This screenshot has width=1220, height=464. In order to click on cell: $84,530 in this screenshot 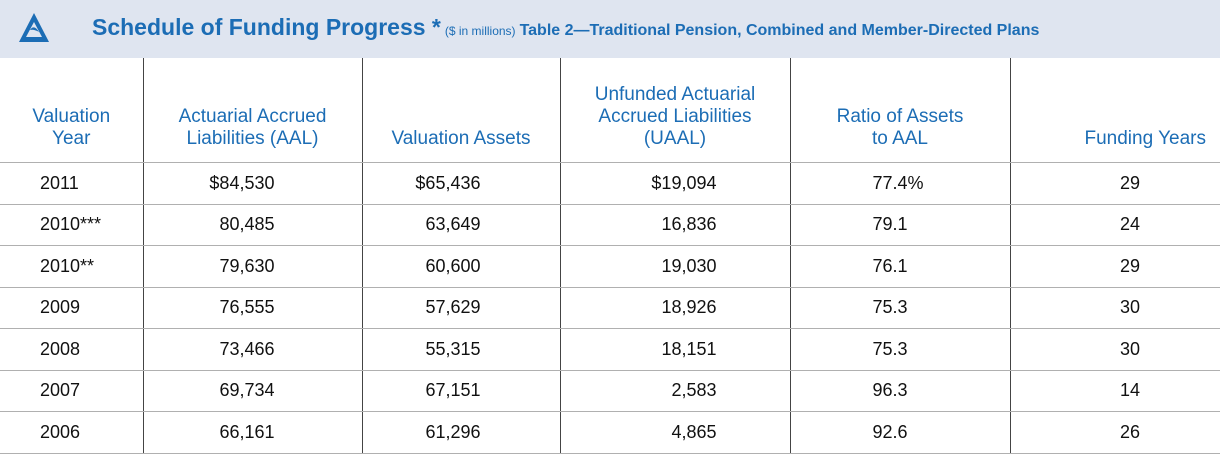, I will do `click(252, 183)`.